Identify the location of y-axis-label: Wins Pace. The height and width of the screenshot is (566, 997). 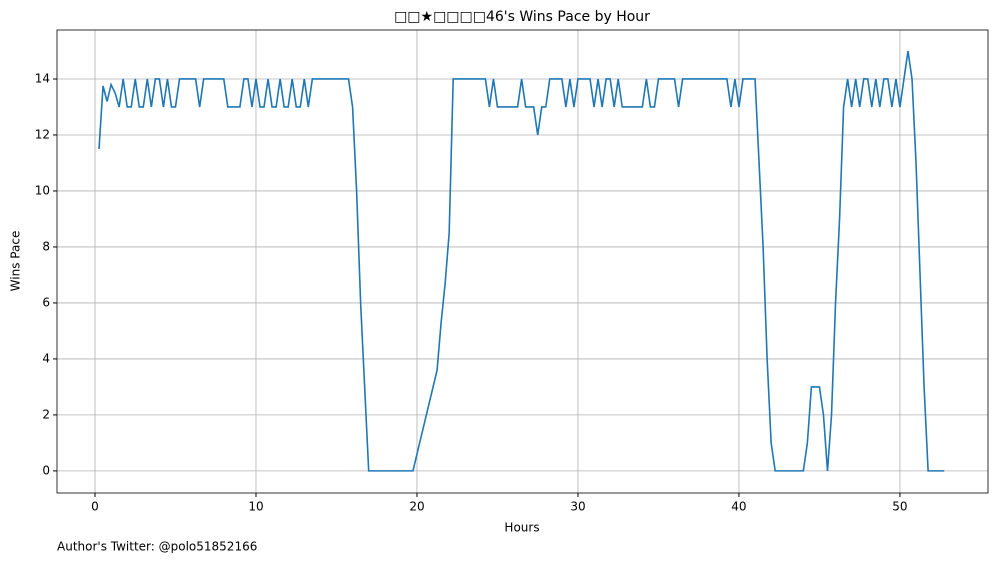
(16, 261).